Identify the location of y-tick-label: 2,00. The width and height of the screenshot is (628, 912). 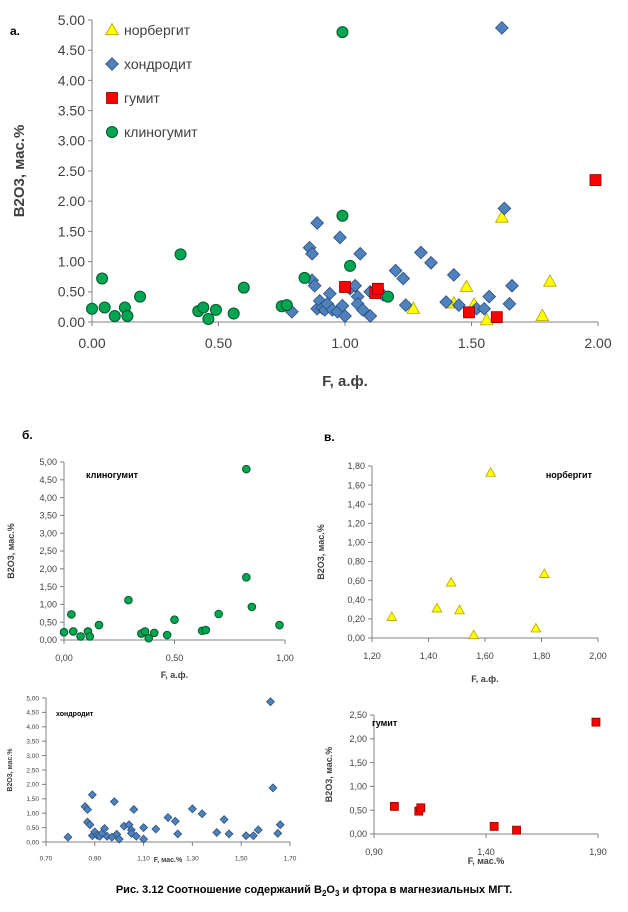
(48, 569).